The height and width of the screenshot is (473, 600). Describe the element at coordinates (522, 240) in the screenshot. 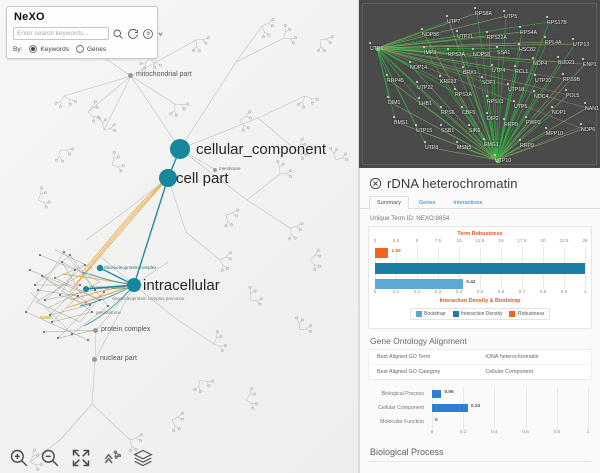

I see `axis-tick: 17.5` at that location.